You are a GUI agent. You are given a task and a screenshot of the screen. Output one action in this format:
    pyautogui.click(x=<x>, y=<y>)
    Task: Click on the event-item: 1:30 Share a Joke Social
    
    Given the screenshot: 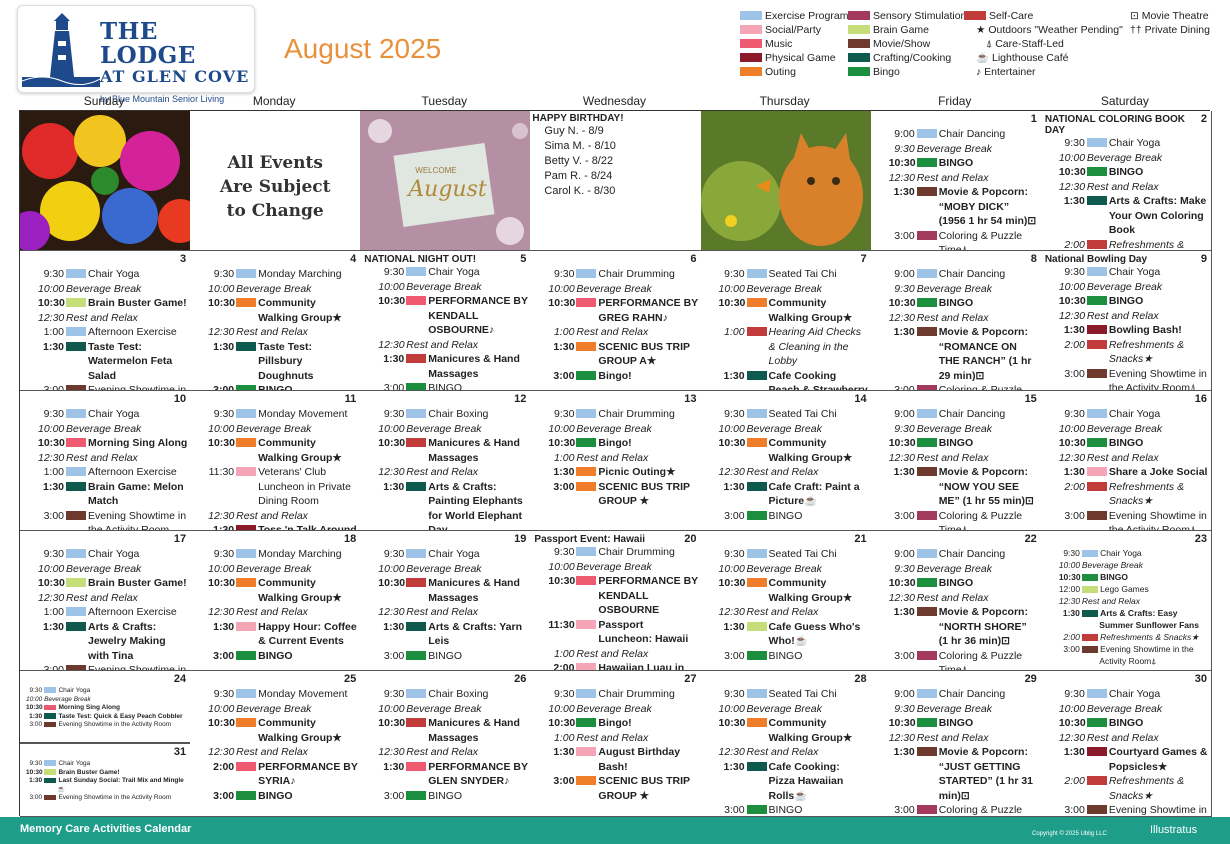 What is the action you would take?
    pyautogui.click(x=1126, y=472)
    